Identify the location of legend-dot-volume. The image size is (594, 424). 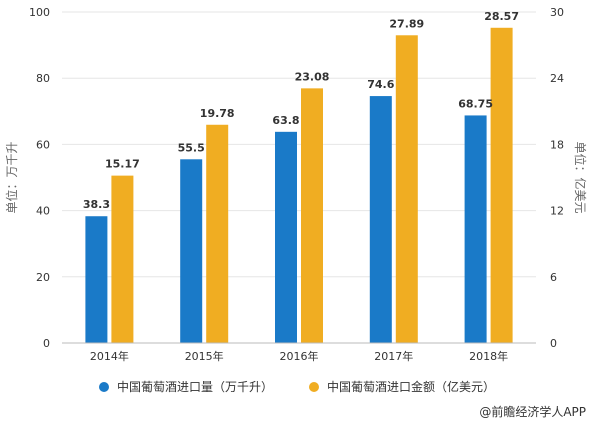
(103, 386).